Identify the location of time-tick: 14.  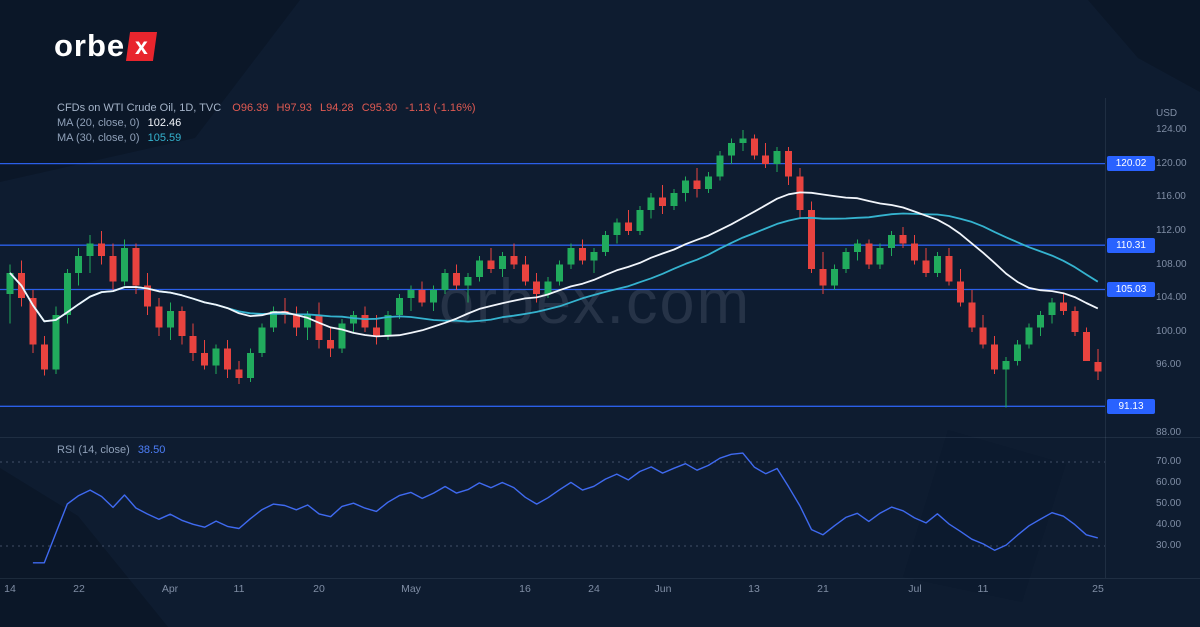
(10, 589).